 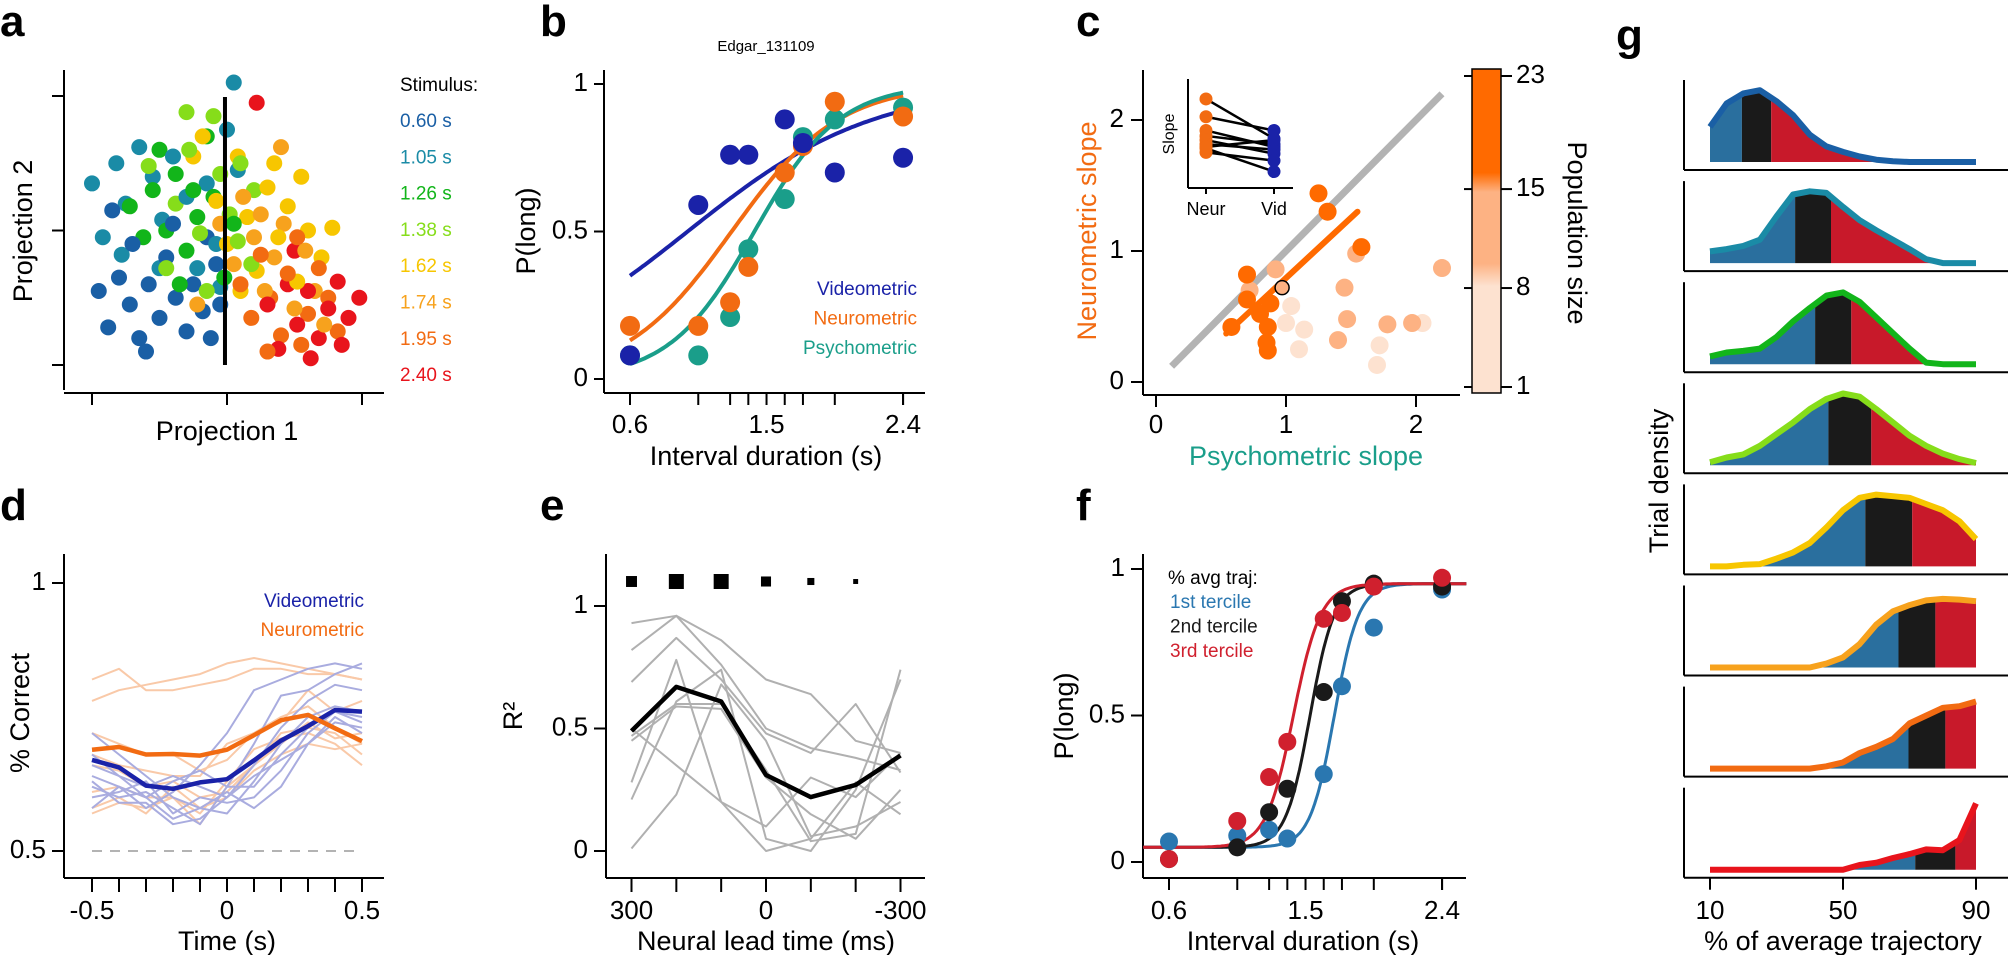 I want to click on panel-letter-d: d, so click(x=13, y=505).